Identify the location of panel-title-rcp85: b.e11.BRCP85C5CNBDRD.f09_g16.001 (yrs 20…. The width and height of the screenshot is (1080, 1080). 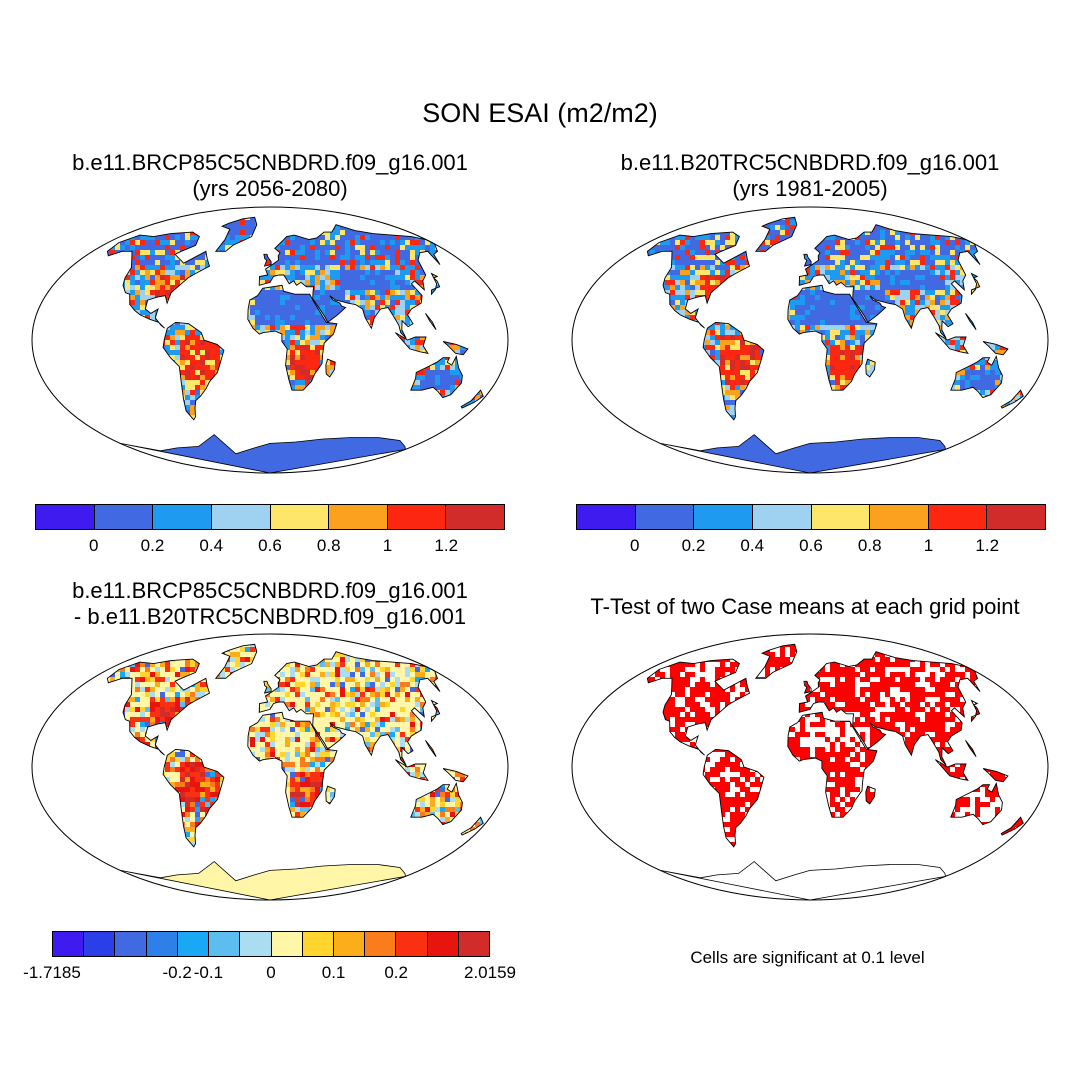
(270, 176).